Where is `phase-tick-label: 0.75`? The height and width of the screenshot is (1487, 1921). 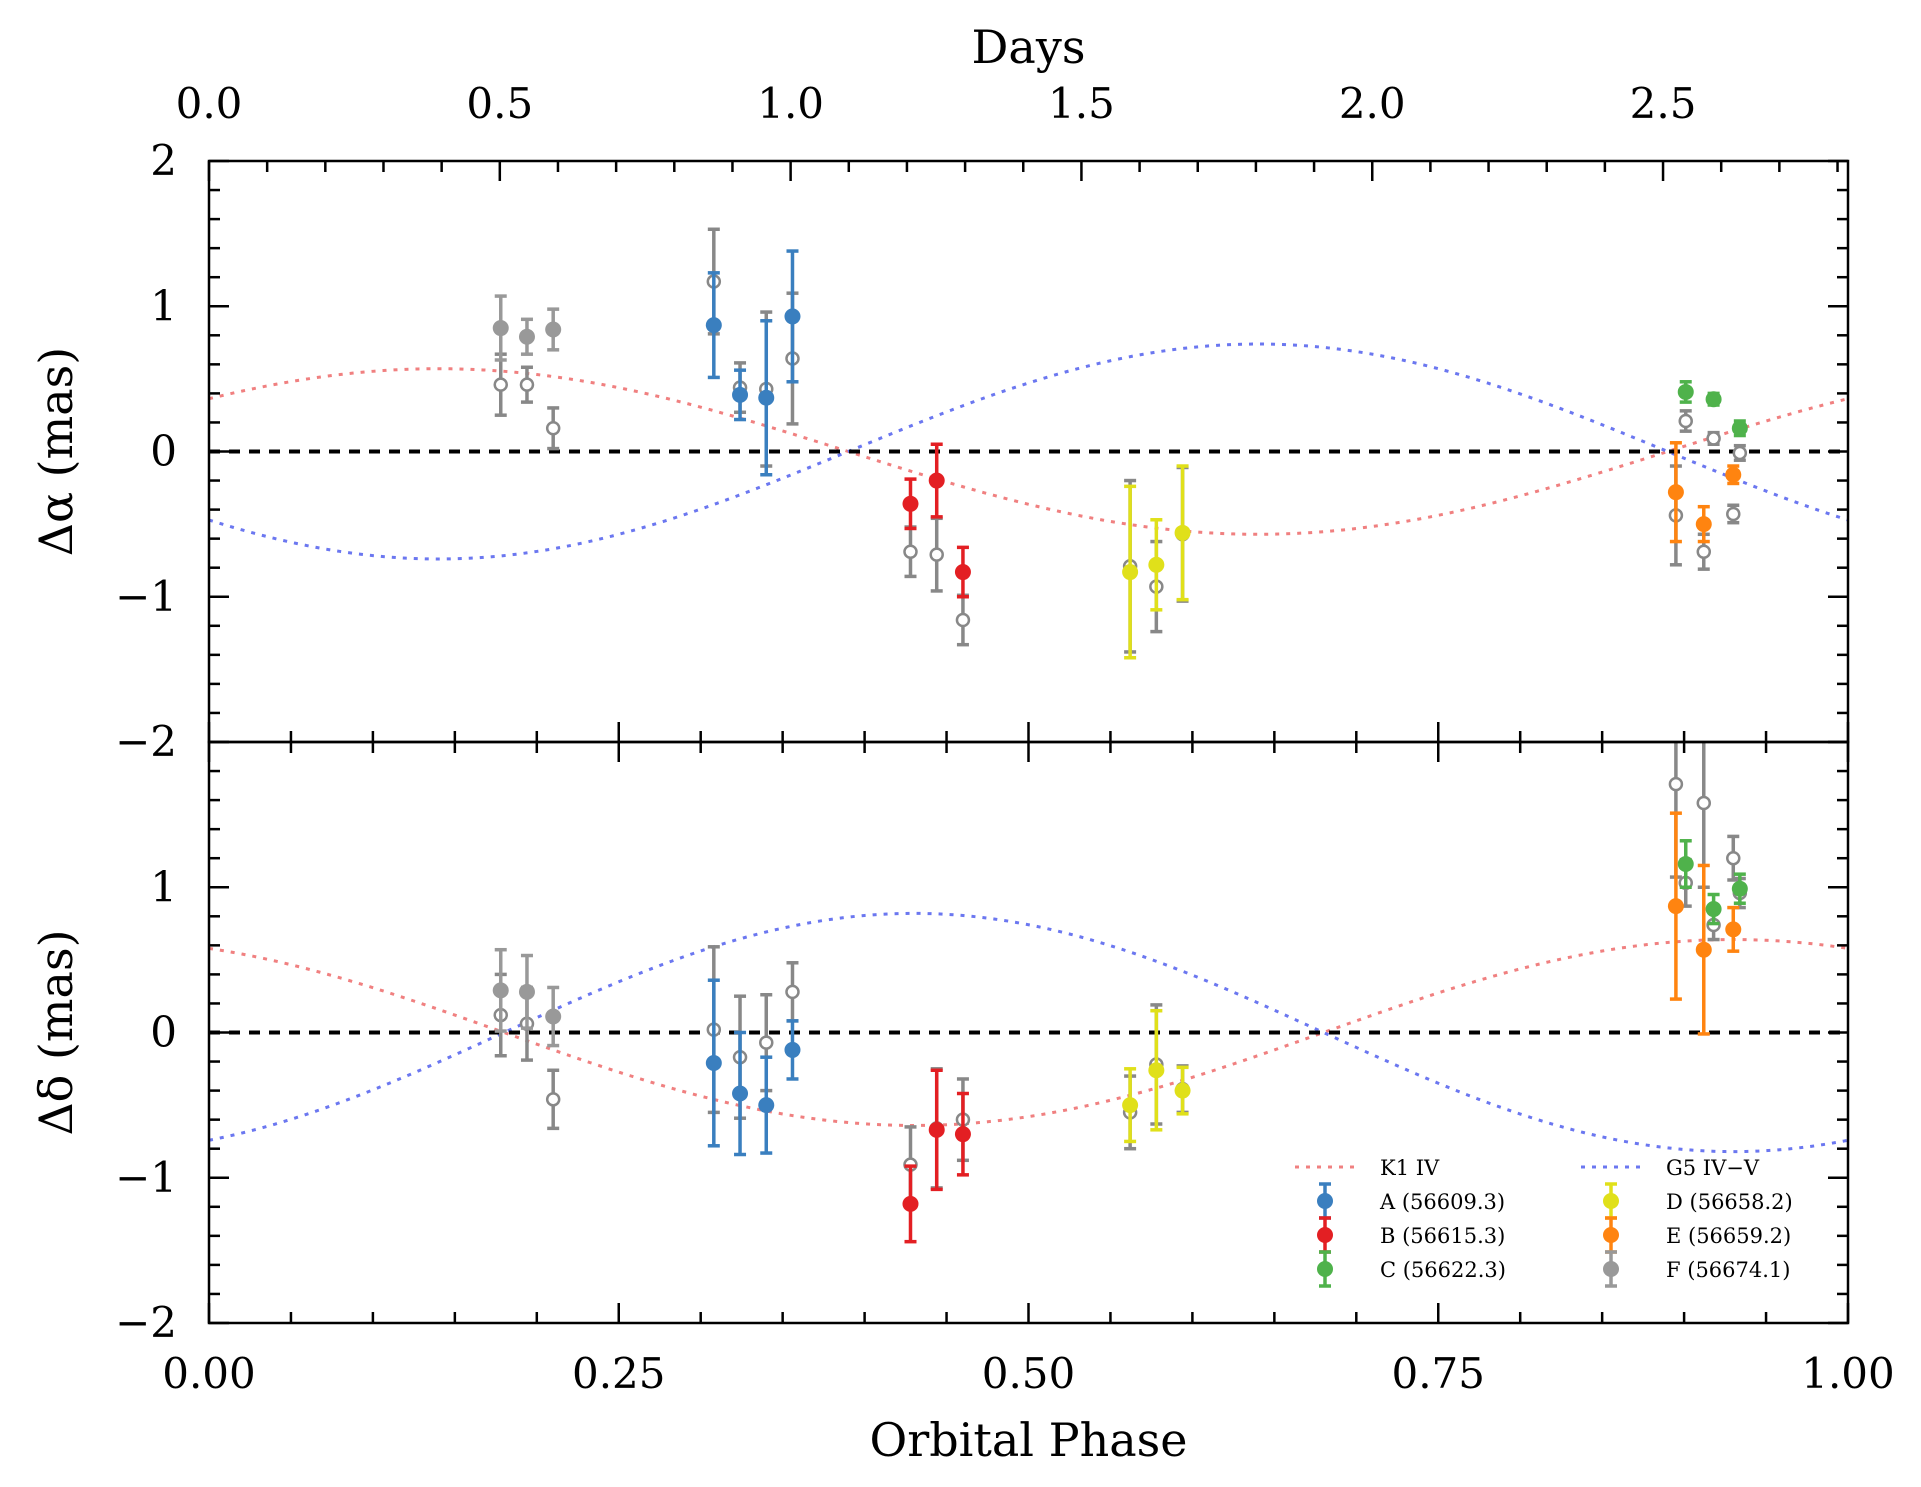
phase-tick-label: 0.75 is located at coordinates (1438, 1373).